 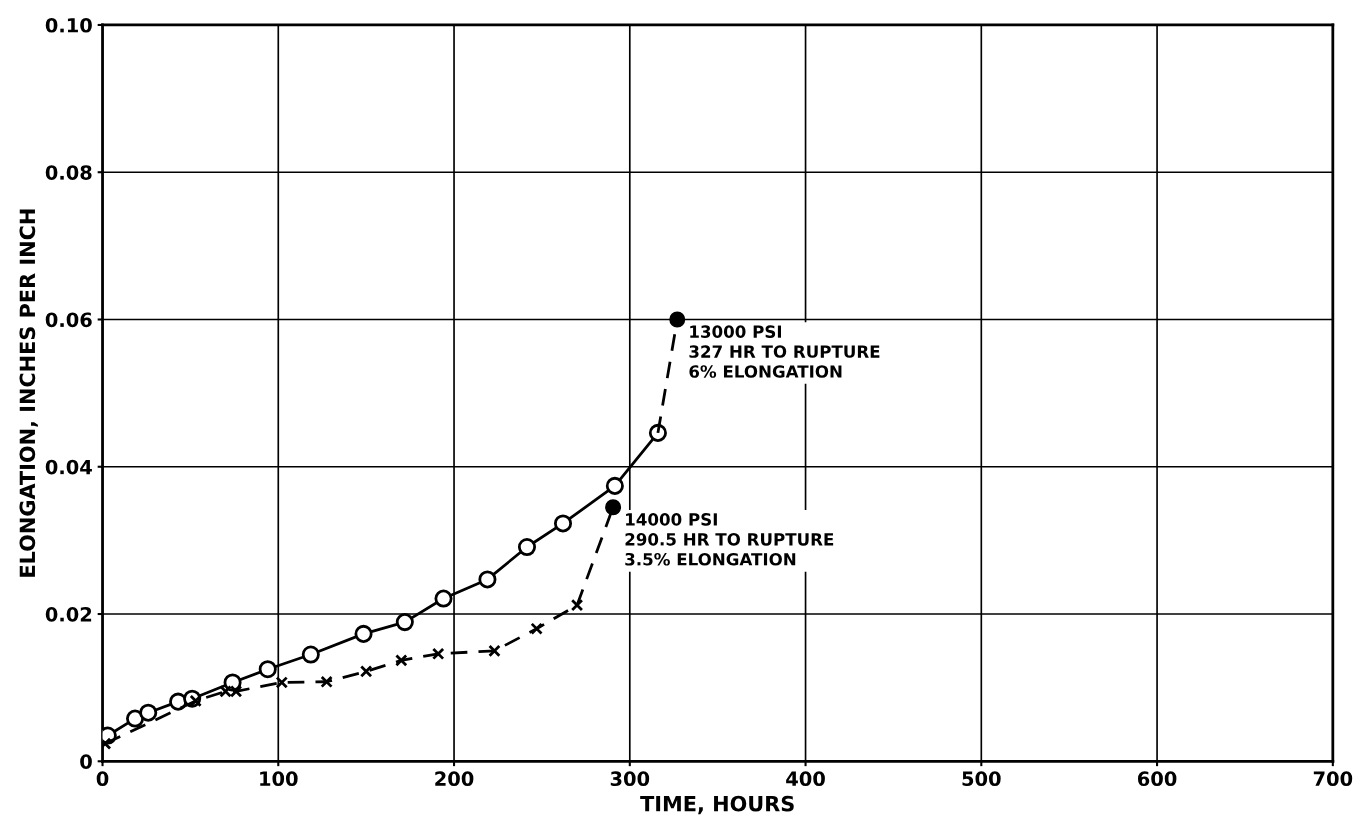 I want to click on annotation: 13000 PSI 327 HR TO RUPTURE 6% ELONGATION, so click(x=784, y=351).